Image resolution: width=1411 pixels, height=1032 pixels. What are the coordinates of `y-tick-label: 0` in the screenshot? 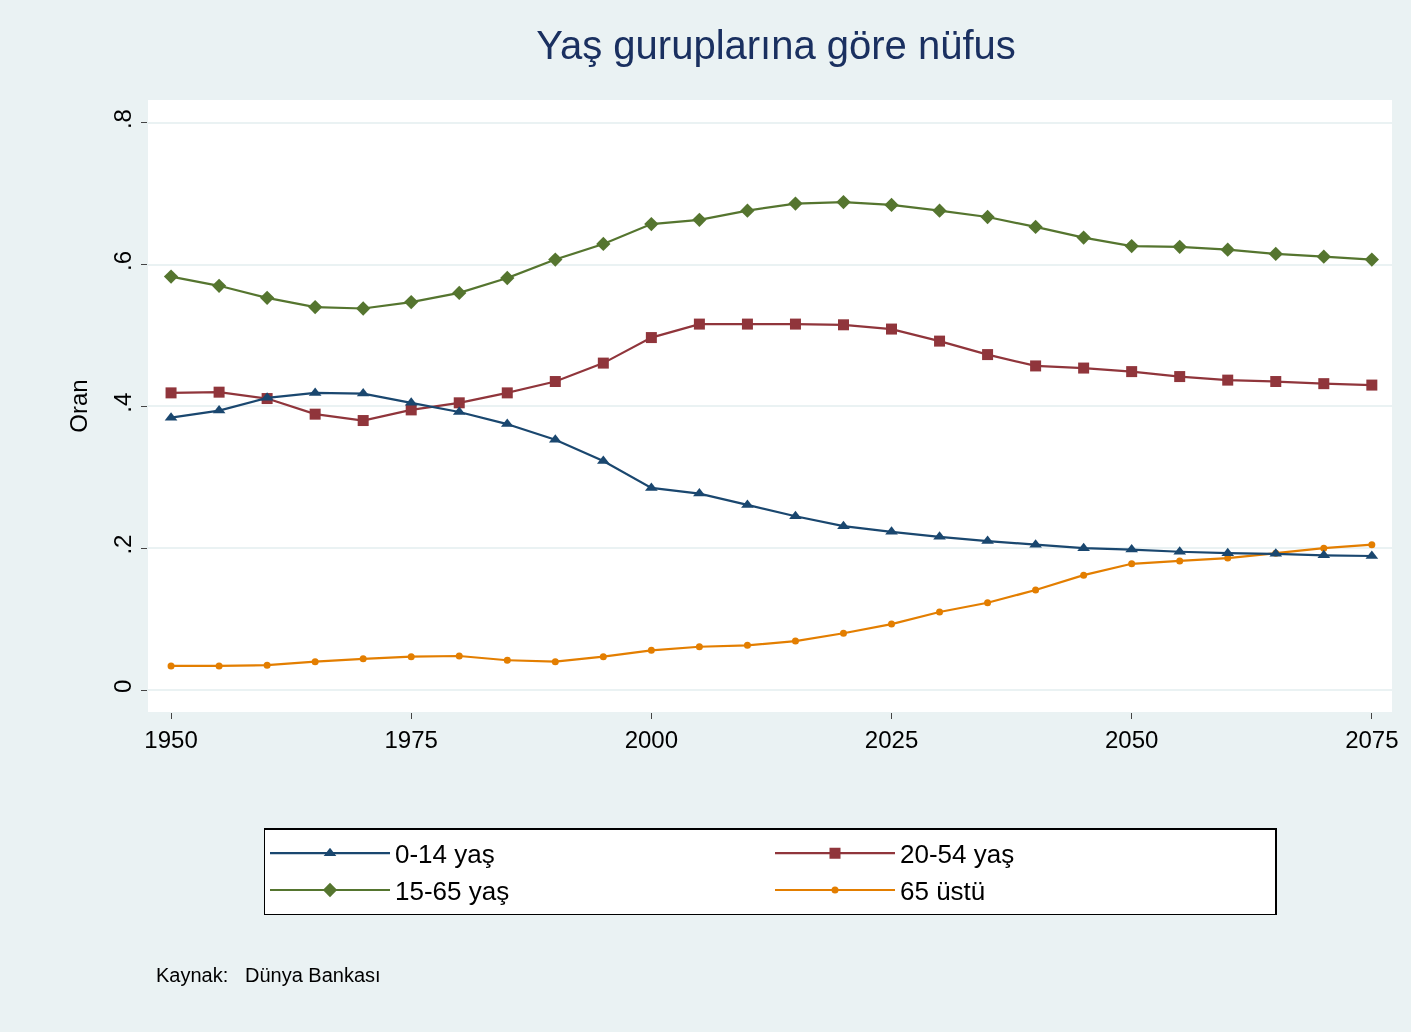 It's located at (123, 686).